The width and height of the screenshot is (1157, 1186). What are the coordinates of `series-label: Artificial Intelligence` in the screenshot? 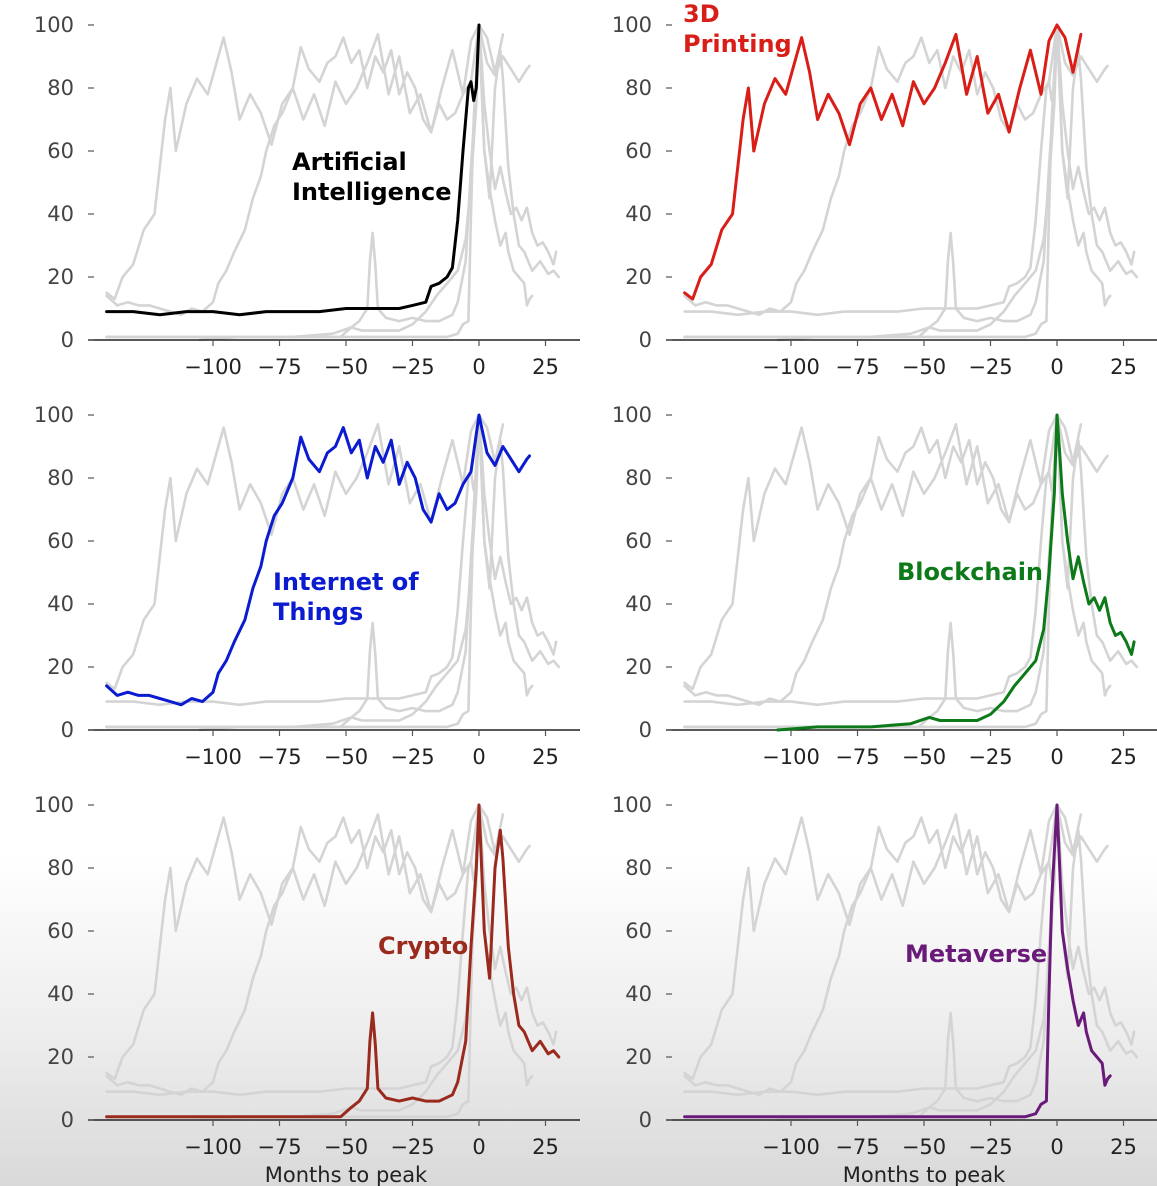 It's located at (372, 177).